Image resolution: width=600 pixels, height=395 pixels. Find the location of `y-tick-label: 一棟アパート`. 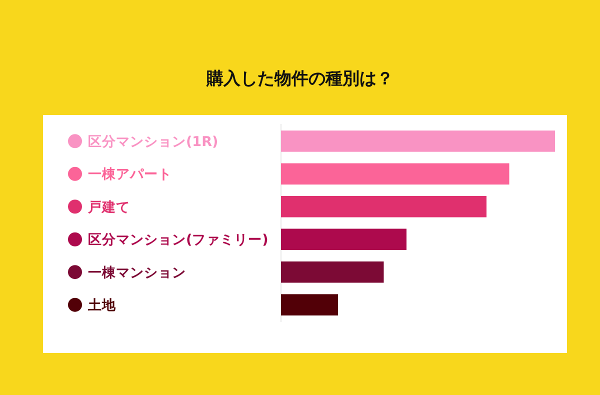

y-tick-label: 一棟アパート is located at coordinates (130, 174).